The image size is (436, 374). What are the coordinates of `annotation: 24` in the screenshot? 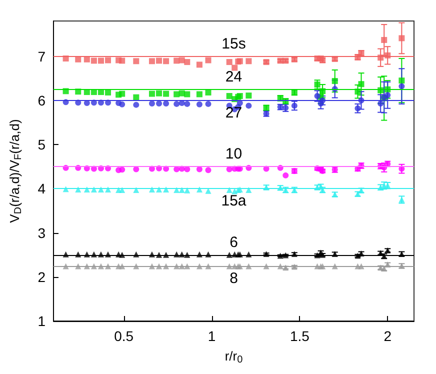 It's located at (233, 77).